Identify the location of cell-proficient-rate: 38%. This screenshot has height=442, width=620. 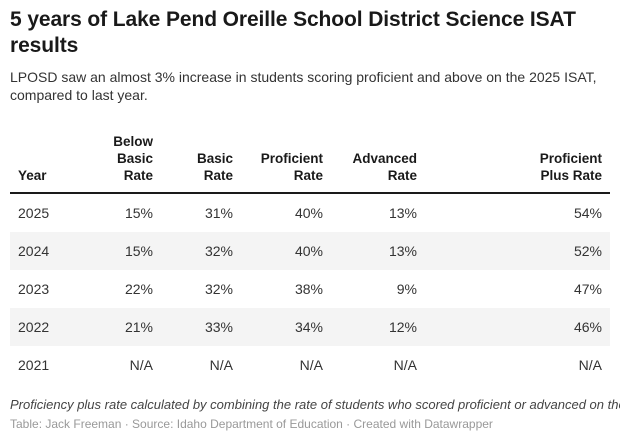
(308, 289).